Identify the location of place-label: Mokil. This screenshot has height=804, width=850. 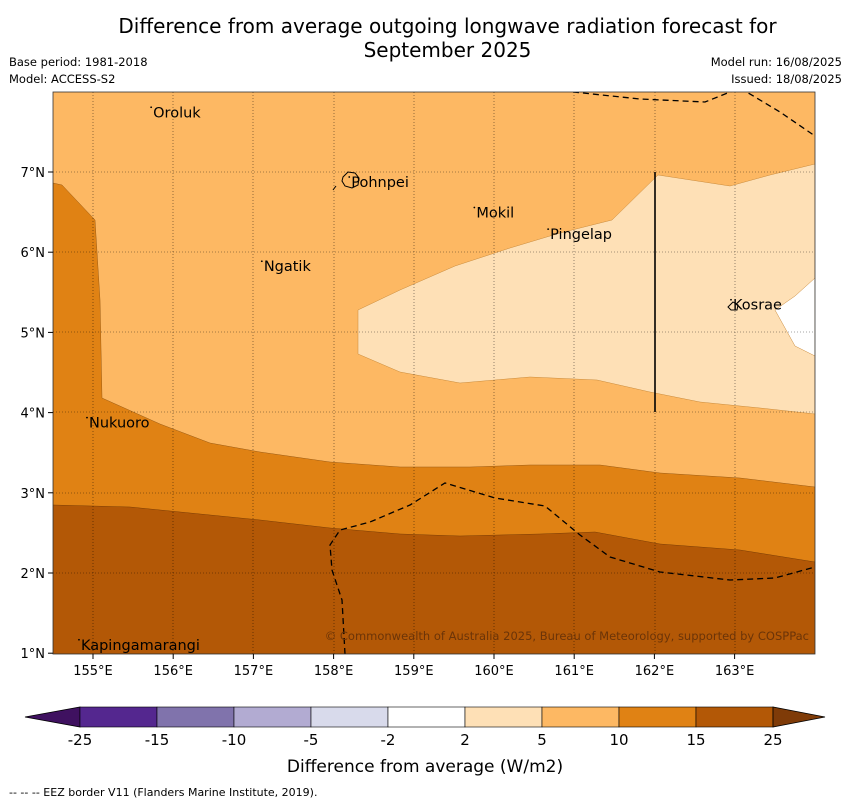
(495, 214).